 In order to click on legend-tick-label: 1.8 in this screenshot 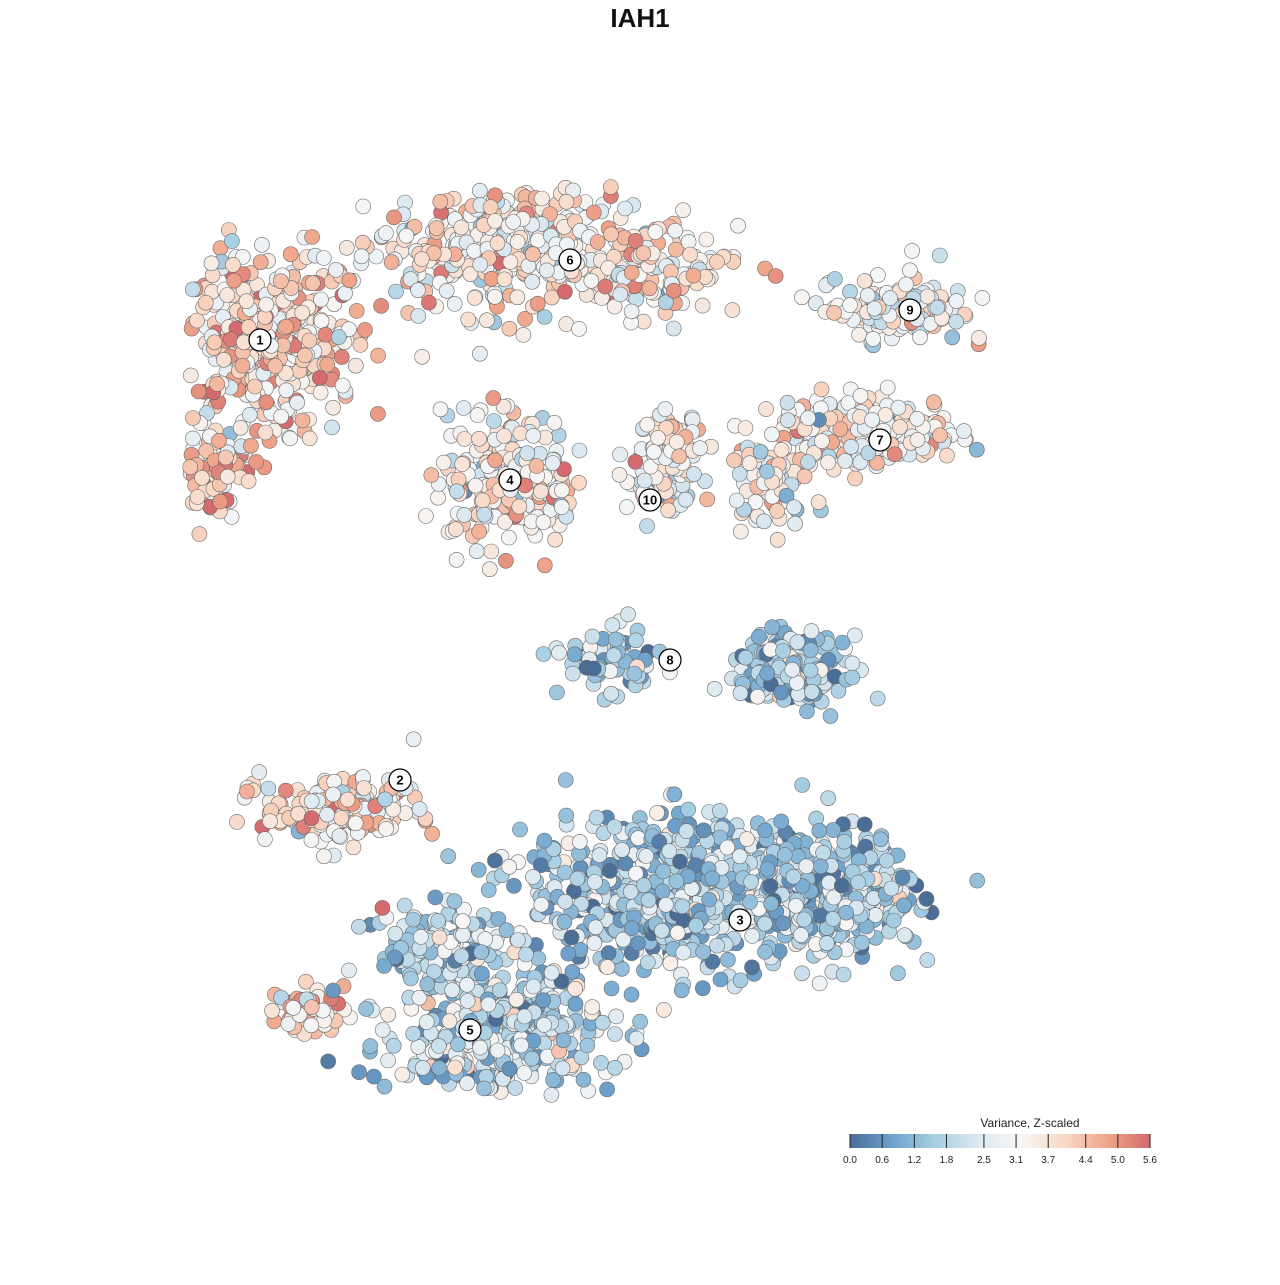, I will do `click(946, 1160)`.